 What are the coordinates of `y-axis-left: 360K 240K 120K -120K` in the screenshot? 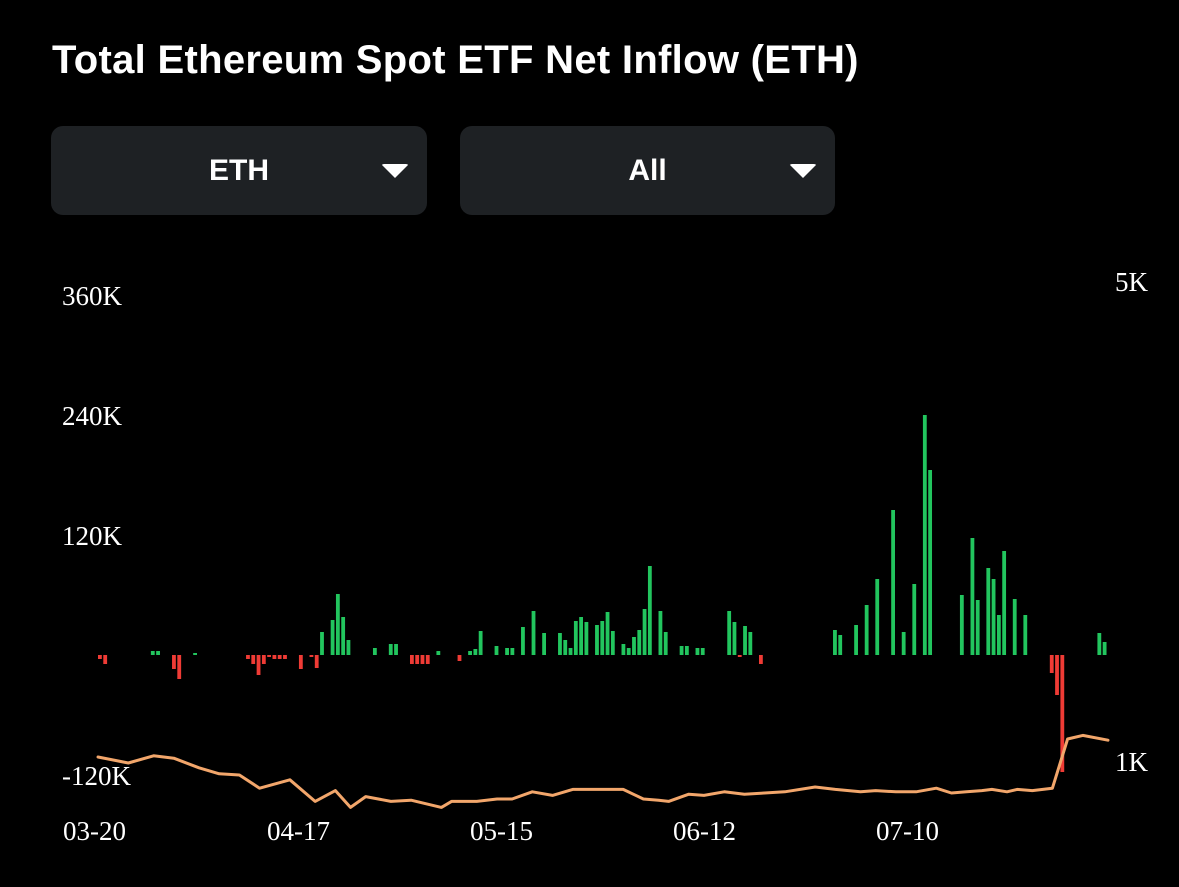 It's located at (96, 536).